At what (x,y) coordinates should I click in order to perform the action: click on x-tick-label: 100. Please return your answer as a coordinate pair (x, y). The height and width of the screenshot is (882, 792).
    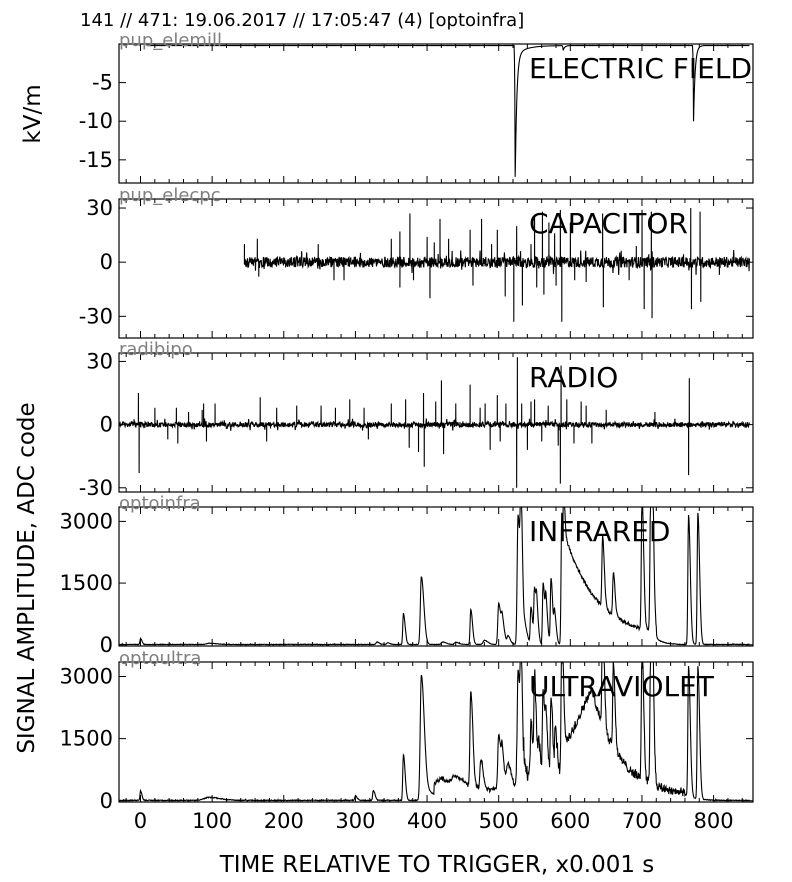
    Looking at the image, I should click on (212, 821).